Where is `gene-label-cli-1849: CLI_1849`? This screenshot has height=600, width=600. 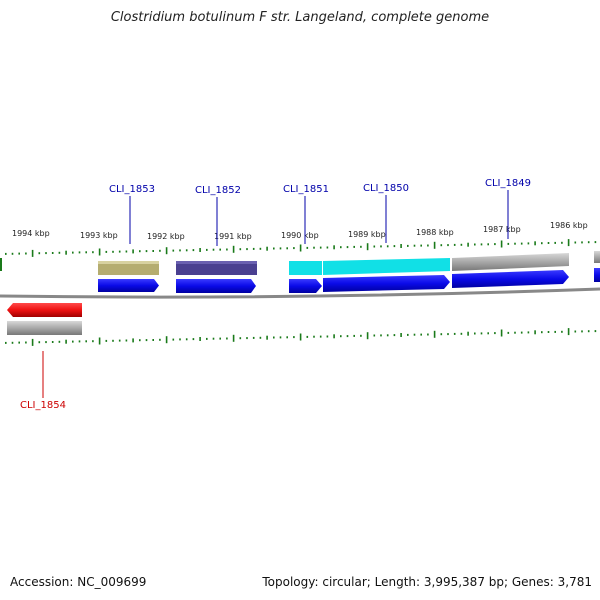 gene-label-cli-1849: CLI_1849 is located at coordinates (508, 183).